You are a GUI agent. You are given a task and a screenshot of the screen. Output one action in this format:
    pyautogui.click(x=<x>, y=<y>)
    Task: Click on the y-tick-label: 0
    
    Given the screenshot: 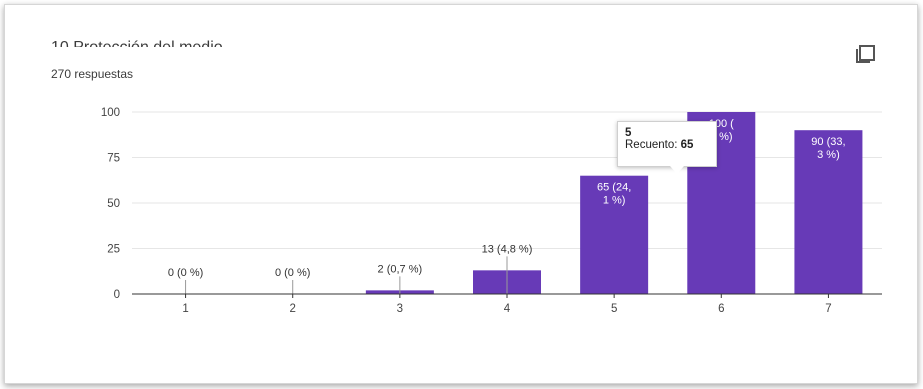 What is the action you would take?
    pyautogui.click(x=117, y=295)
    